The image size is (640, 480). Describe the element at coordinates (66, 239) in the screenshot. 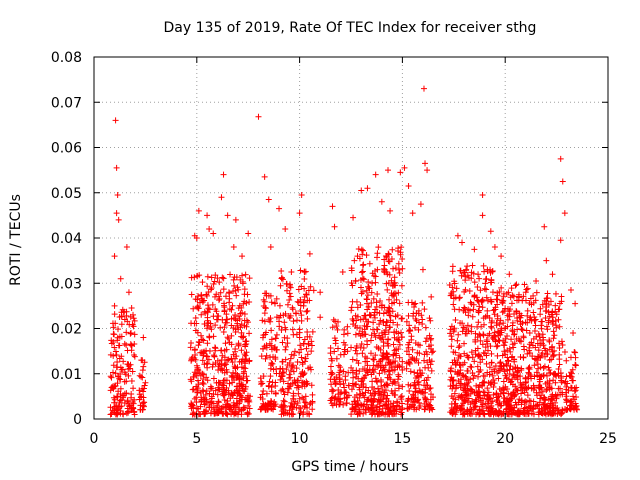

I see `y-tick-label: 0.04` at that location.